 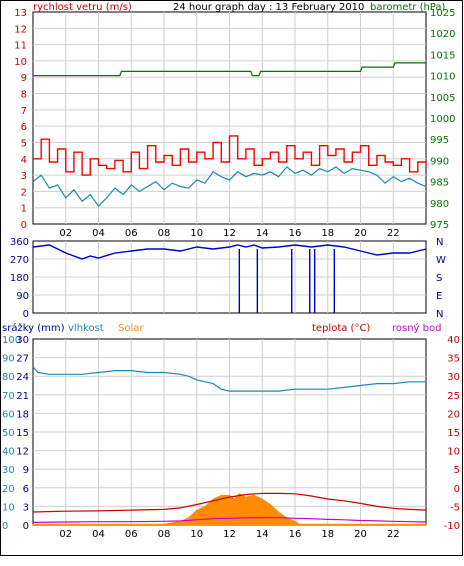 What do you see at coordinates (439, 296) in the screenshot?
I see `compass-label: E` at bounding box center [439, 296].